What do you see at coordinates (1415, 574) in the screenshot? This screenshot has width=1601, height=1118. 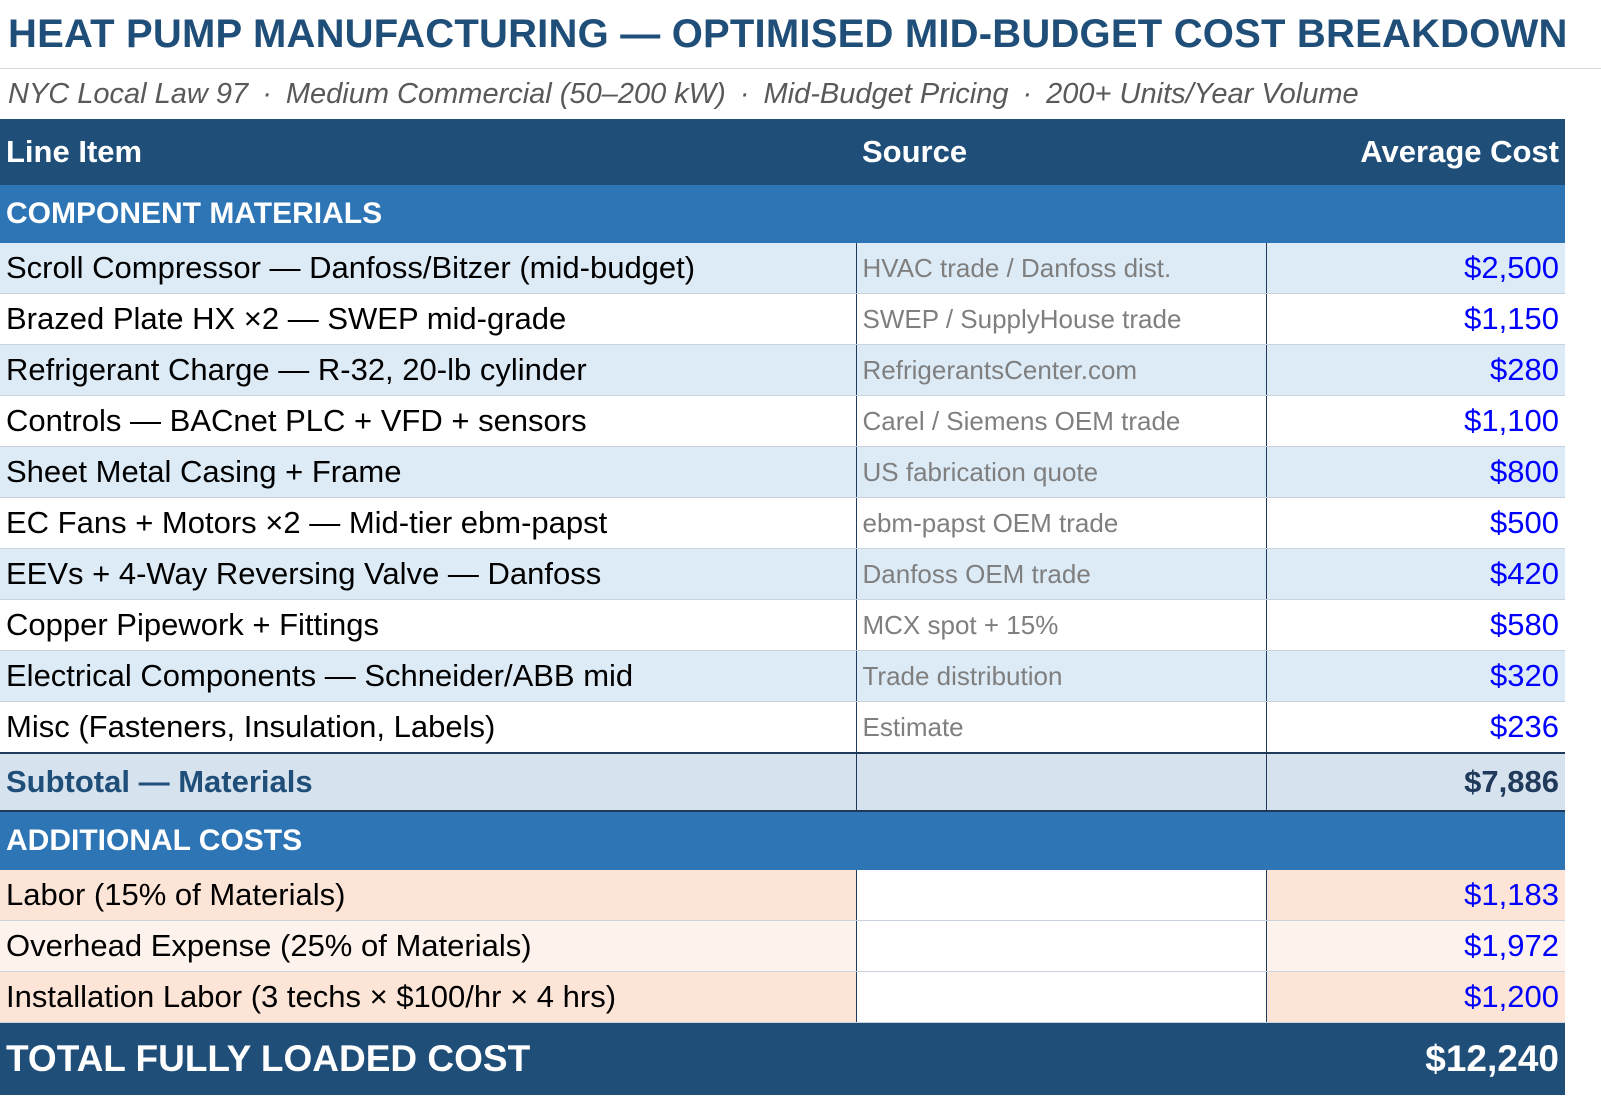 I see `cost-cell: $420` at bounding box center [1415, 574].